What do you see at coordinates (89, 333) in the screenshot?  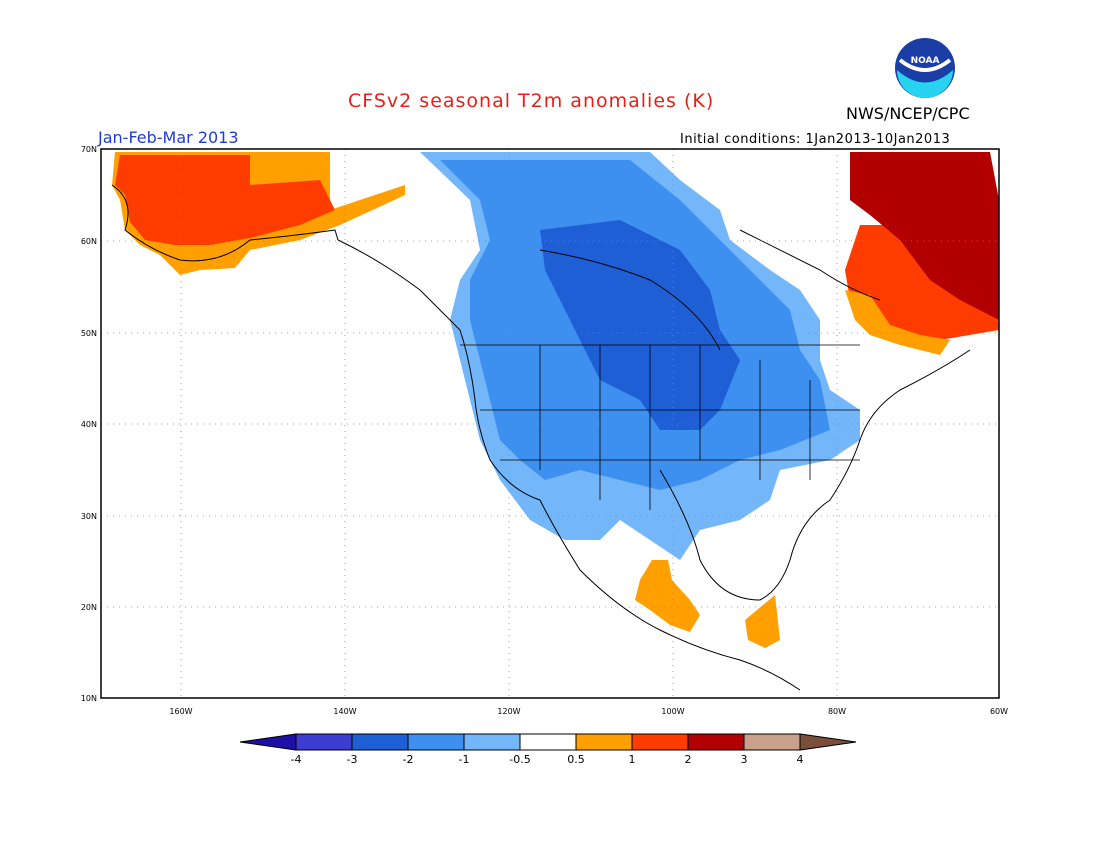 I see `lat-label: 50N` at bounding box center [89, 333].